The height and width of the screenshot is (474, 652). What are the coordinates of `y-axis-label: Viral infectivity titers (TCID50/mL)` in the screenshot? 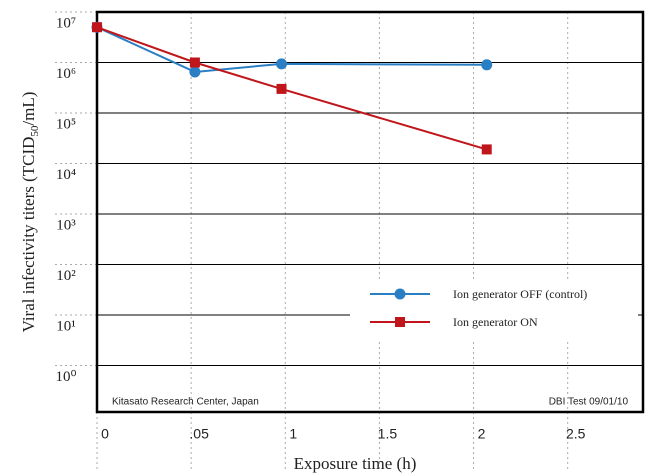 It's located at (30, 212).